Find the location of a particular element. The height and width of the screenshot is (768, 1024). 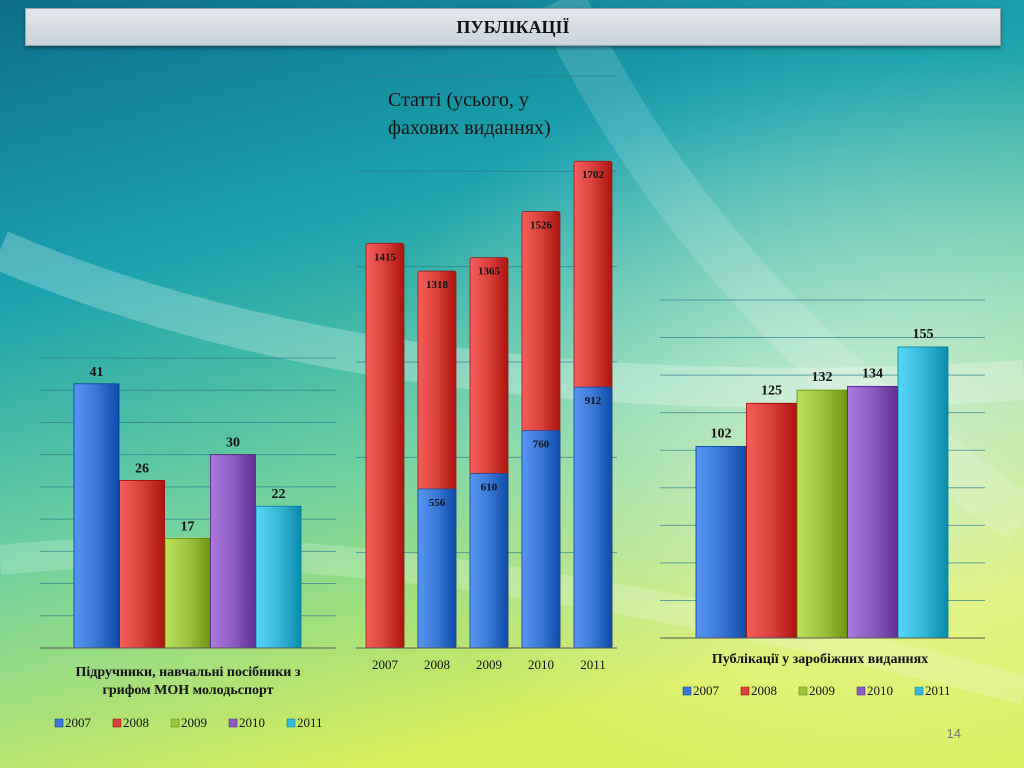

data-label-2010: 30 is located at coordinates (233, 443).